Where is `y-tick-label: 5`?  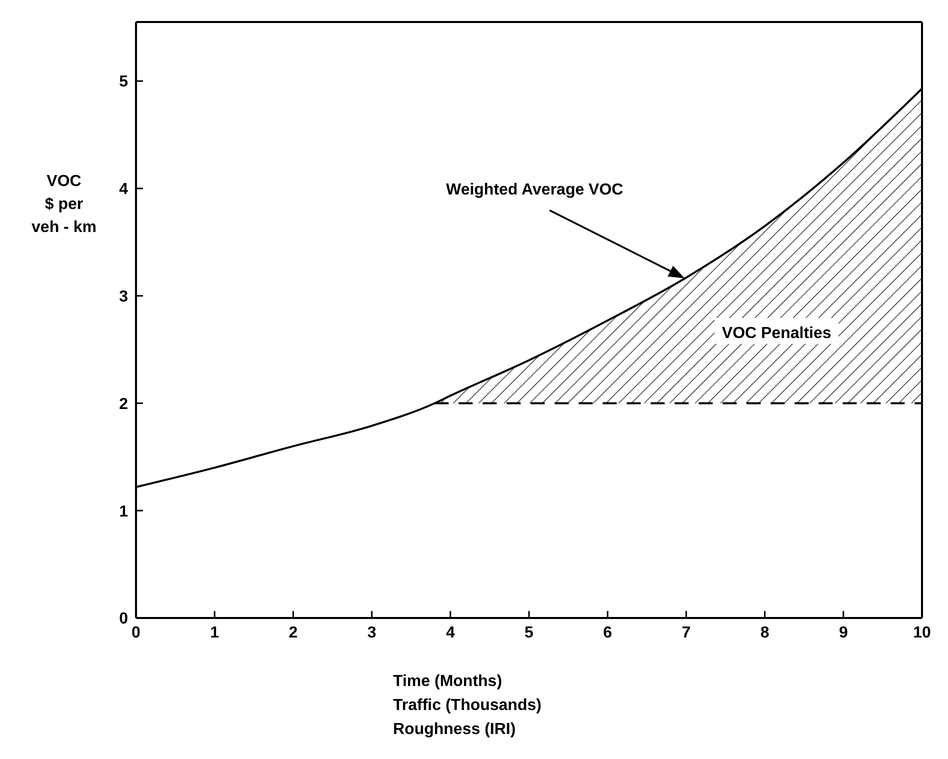 y-tick-label: 5 is located at coordinates (123, 82).